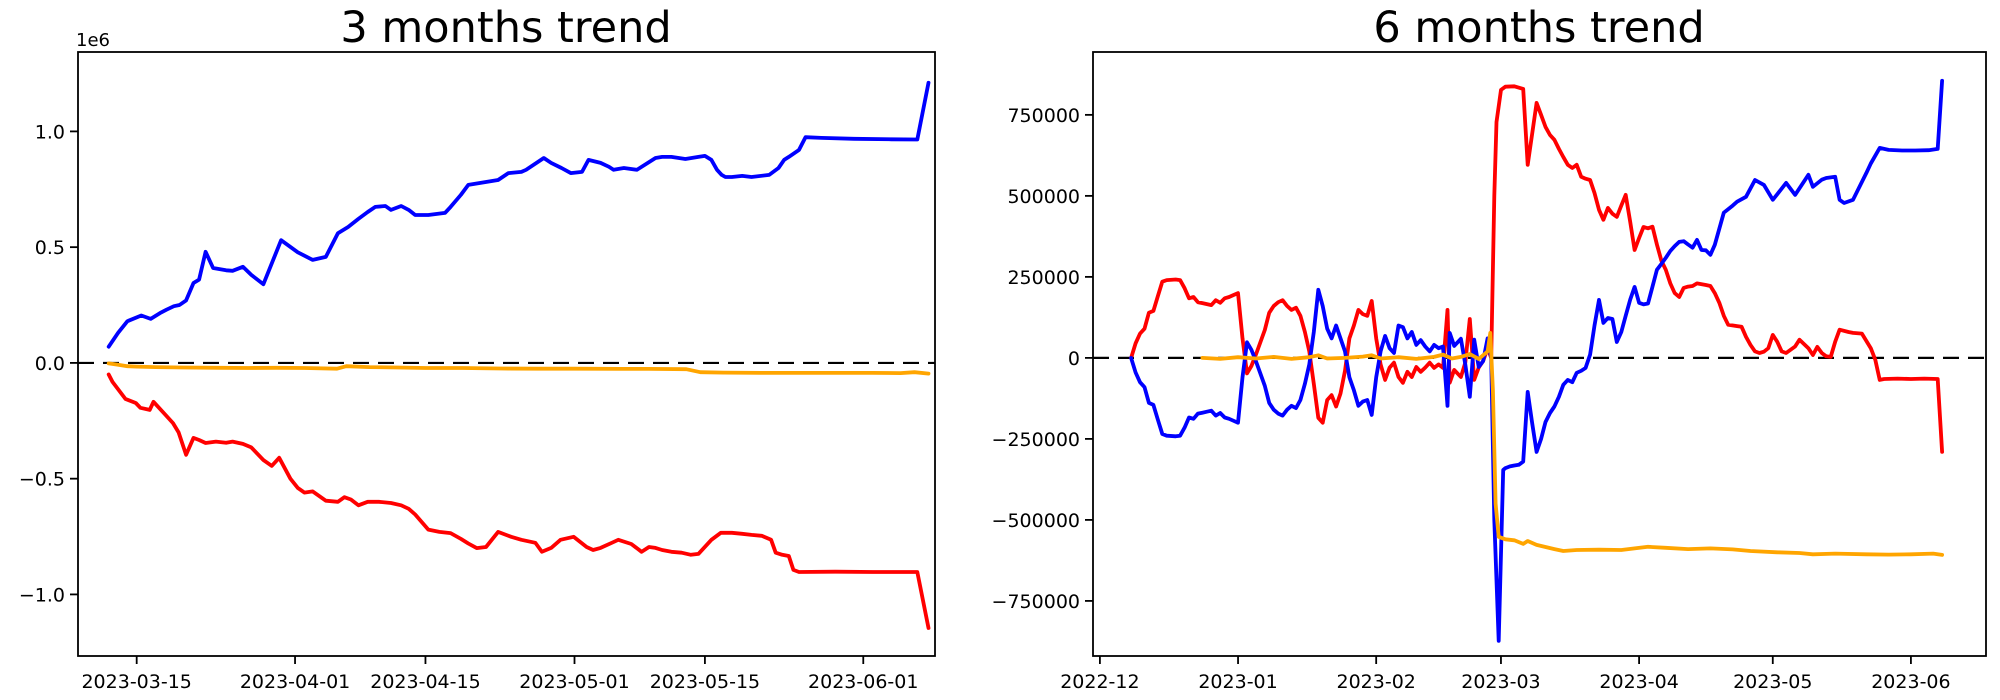  I want to click on x-tick-label: 2023-04-01, so click(295, 682).